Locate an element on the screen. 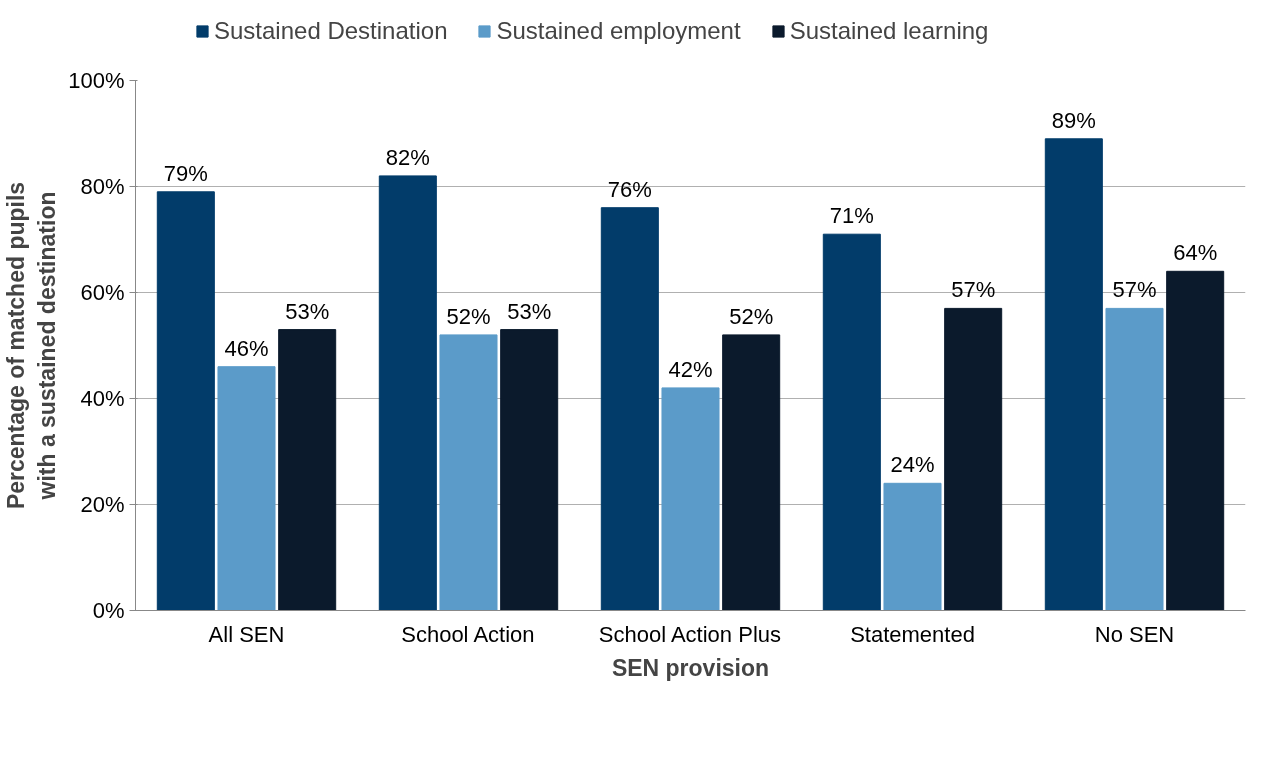 The image size is (1261, 780). y-tick-label: 0% is located at coordinates (108, 610).